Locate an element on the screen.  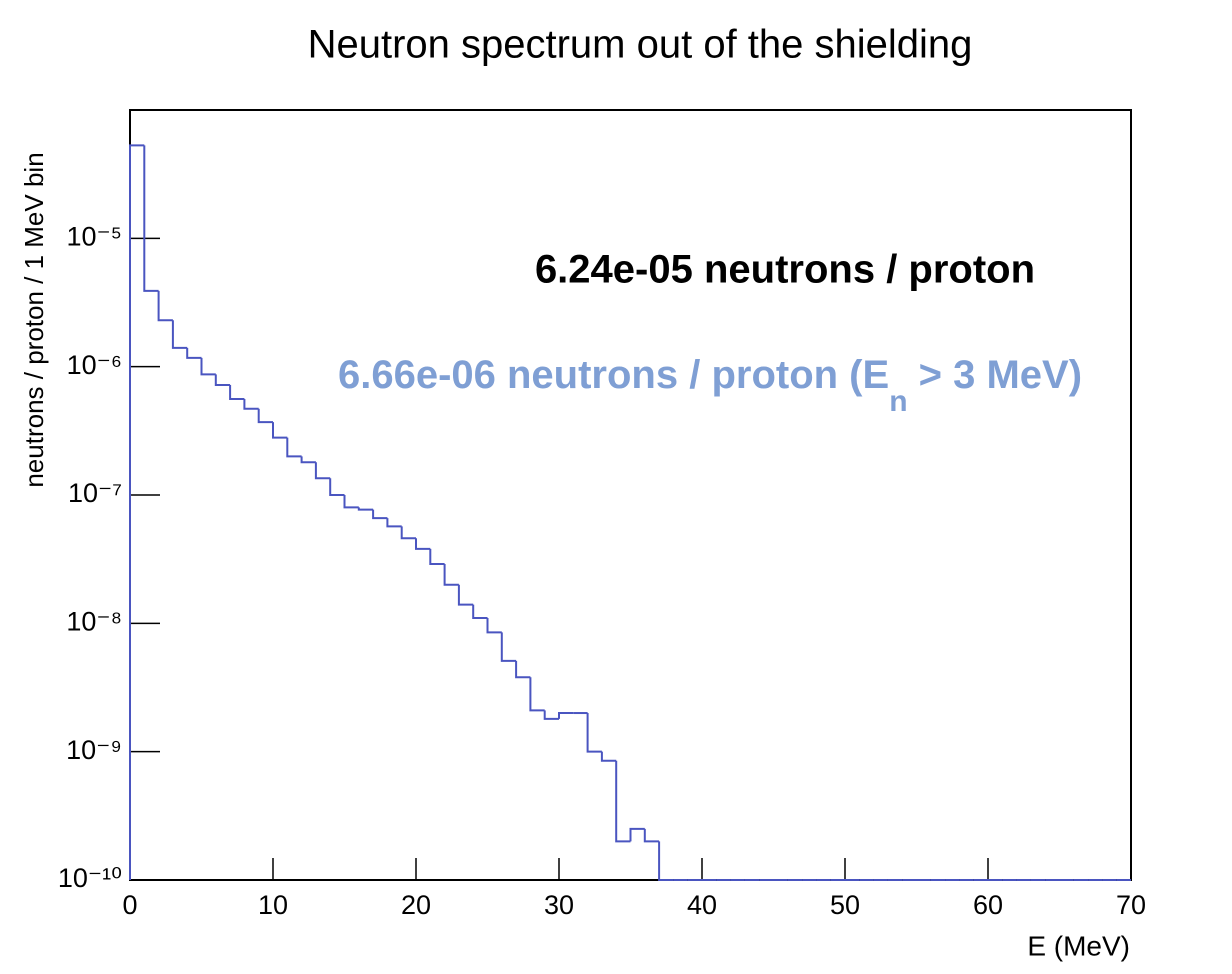
annotation: 6.24e-05 neutrons / proton is located at coordinates (785, 270).